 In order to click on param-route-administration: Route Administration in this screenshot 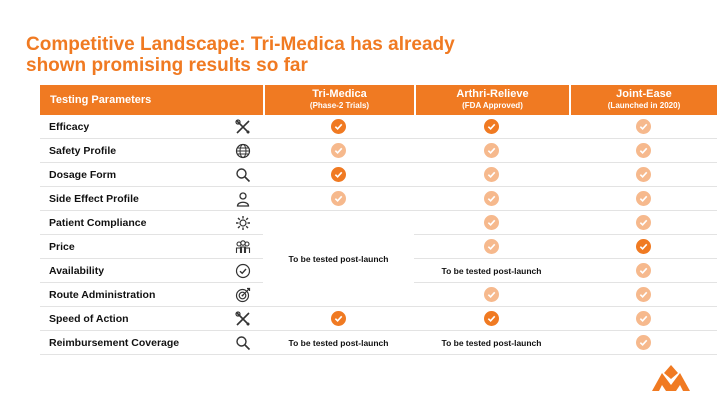, I will do `click(131, 295)`.